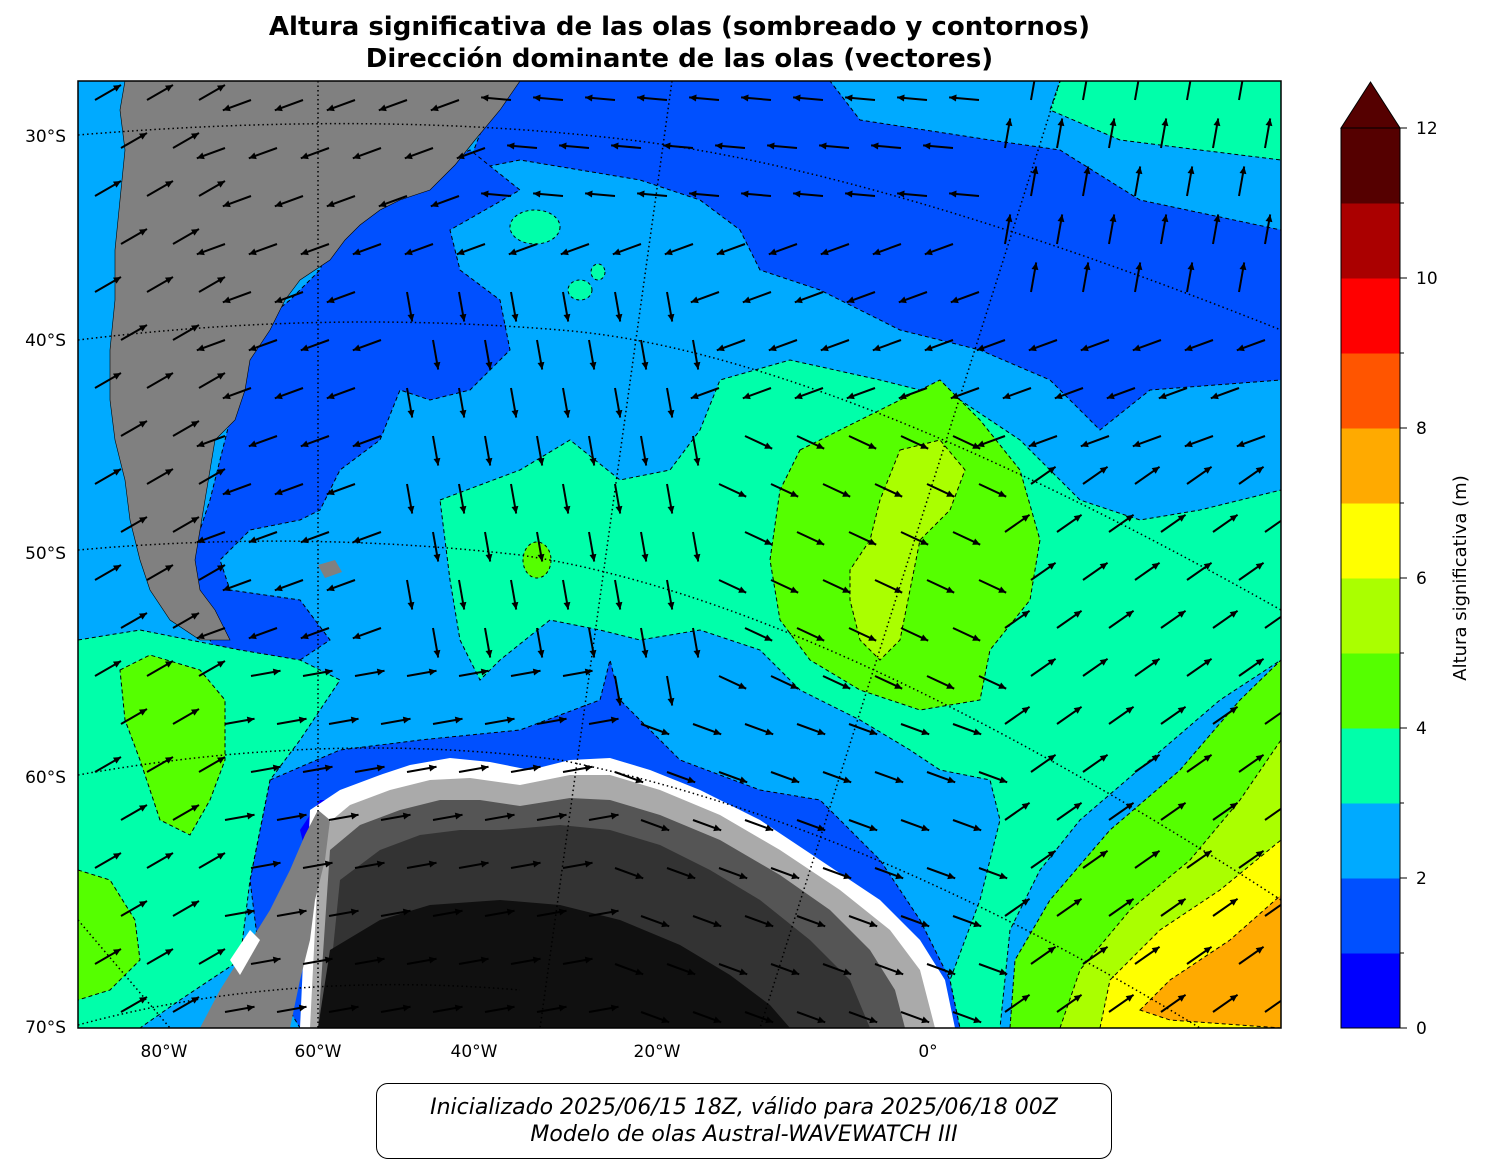 The image size is (1485, 1164). What do you see at coordinates (1421, 579) in the screenshot?
I see `colorbar-tick-label: 6` at bounding box center [1421, 579].